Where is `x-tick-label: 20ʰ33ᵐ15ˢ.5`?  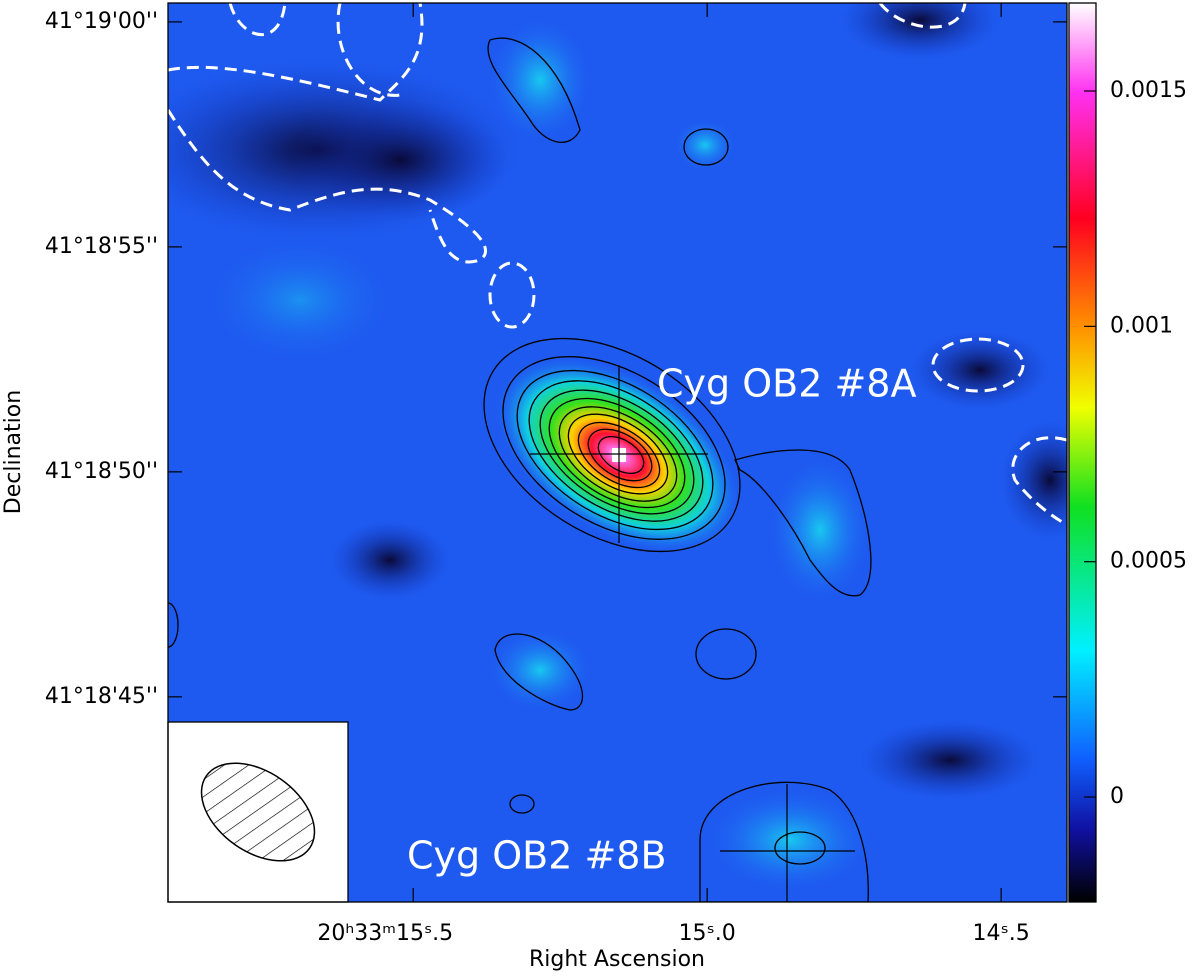 x-tick-label: 20ʰ33ᵐ15ˢ.5 is located at coordinates (385, 933).